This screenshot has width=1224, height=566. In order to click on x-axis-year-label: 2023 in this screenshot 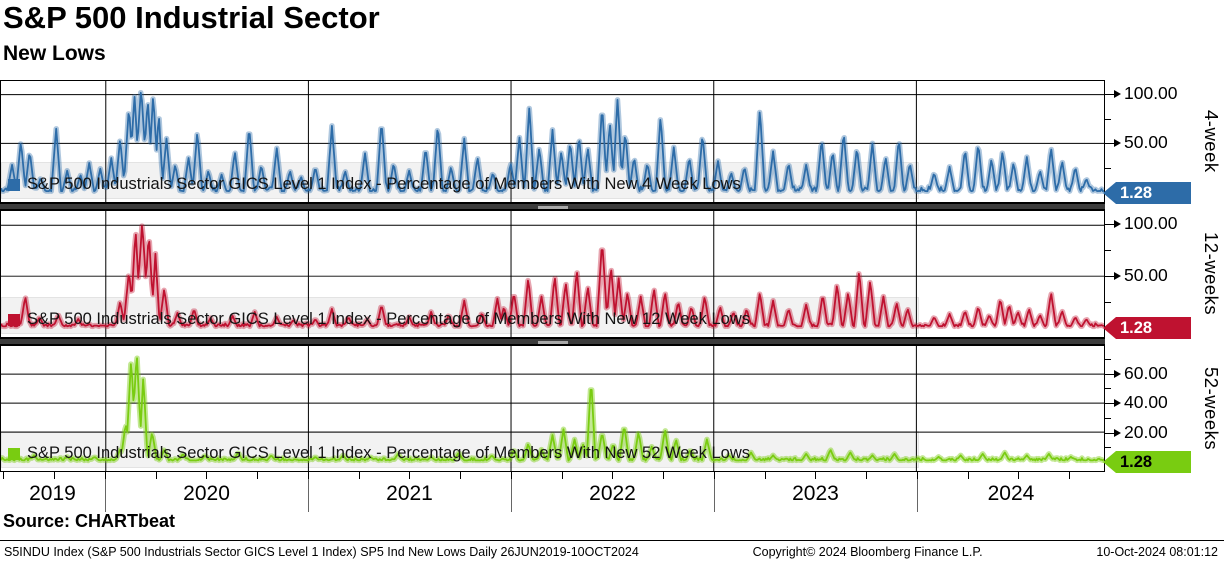, I will do `click(815, 493)`.